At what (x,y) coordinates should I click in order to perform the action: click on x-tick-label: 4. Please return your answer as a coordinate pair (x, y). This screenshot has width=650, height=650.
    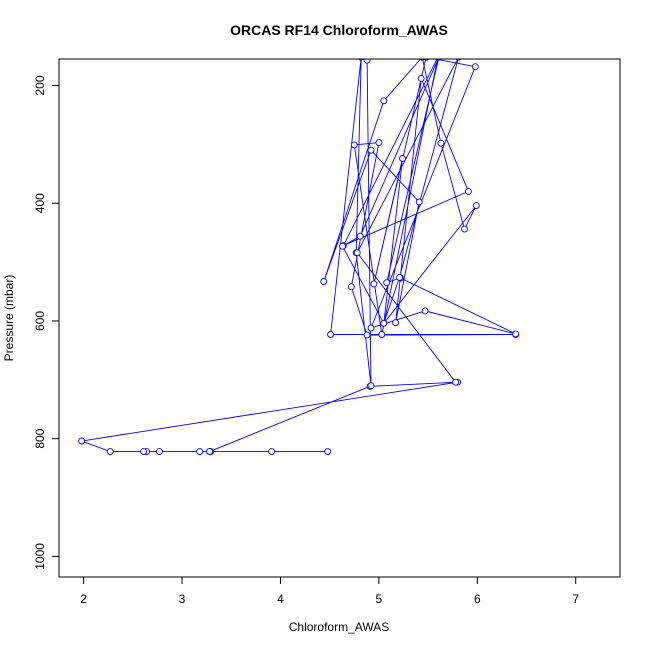
    Looking at the image, I should click on (280, 599).